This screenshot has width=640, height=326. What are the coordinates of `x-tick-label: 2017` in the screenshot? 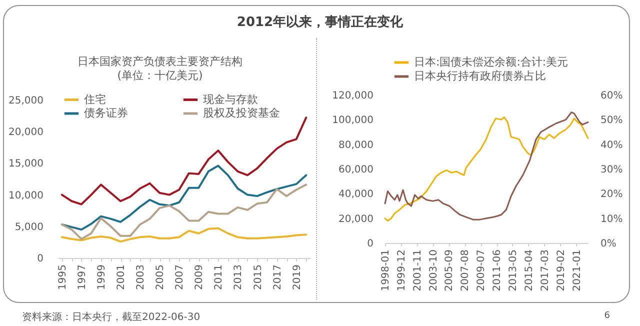 It's located at (278, 277).